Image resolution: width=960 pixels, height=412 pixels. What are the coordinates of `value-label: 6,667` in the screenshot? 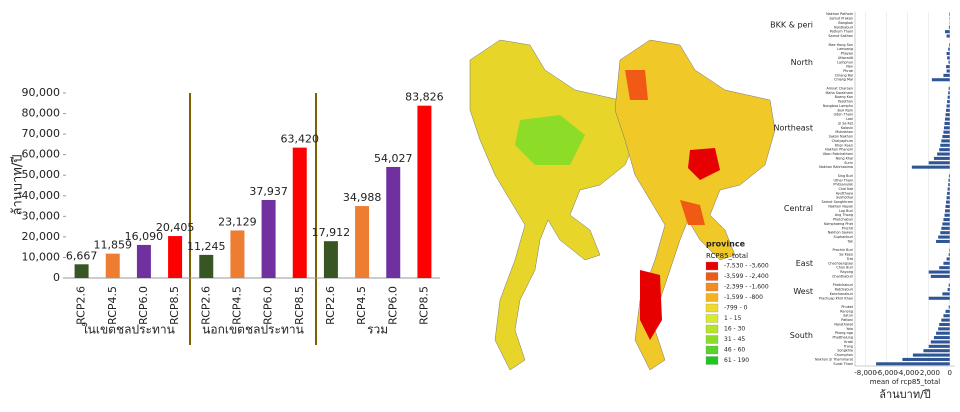 It's located at (82, 255).